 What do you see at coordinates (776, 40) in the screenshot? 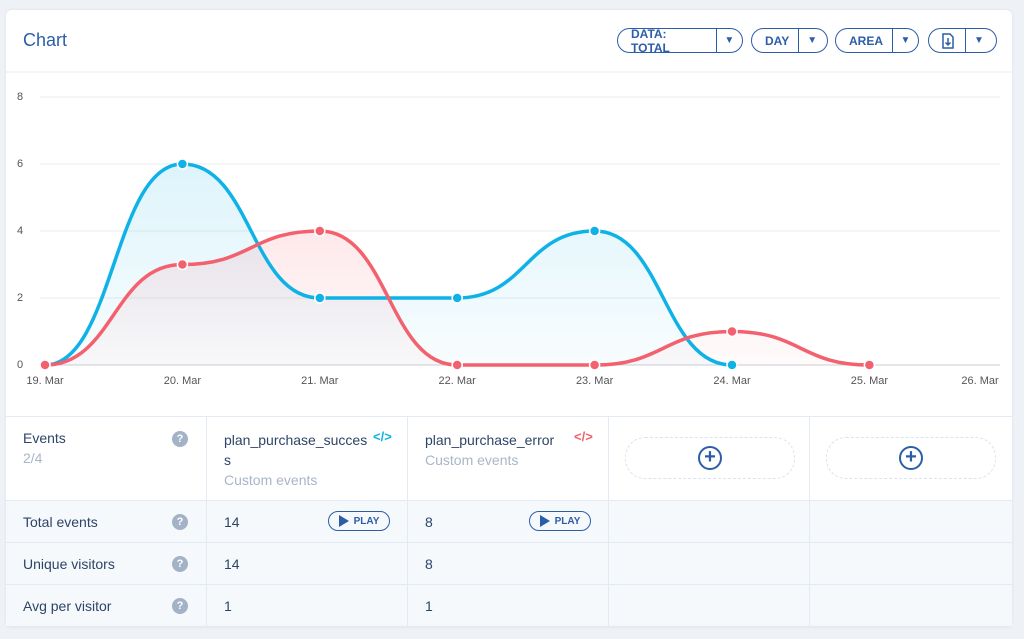
I see `interval-label: DAY` at bounding box center [776, 40].